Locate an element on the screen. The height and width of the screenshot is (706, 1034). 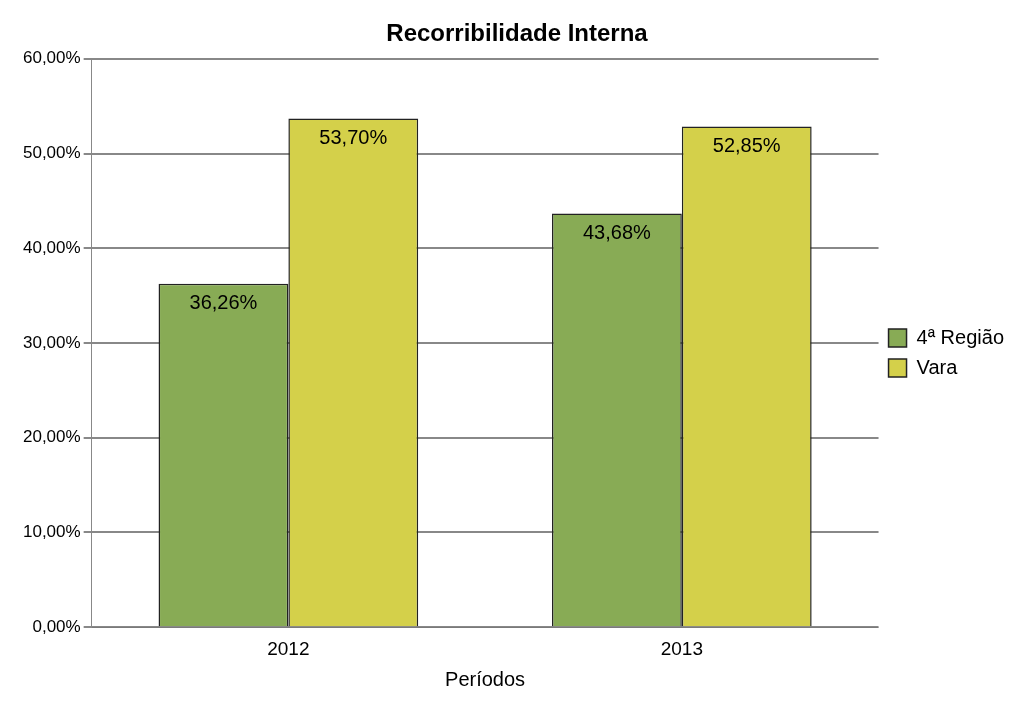
y-tick-label: 30,00% is located at coordinates (51, 342).